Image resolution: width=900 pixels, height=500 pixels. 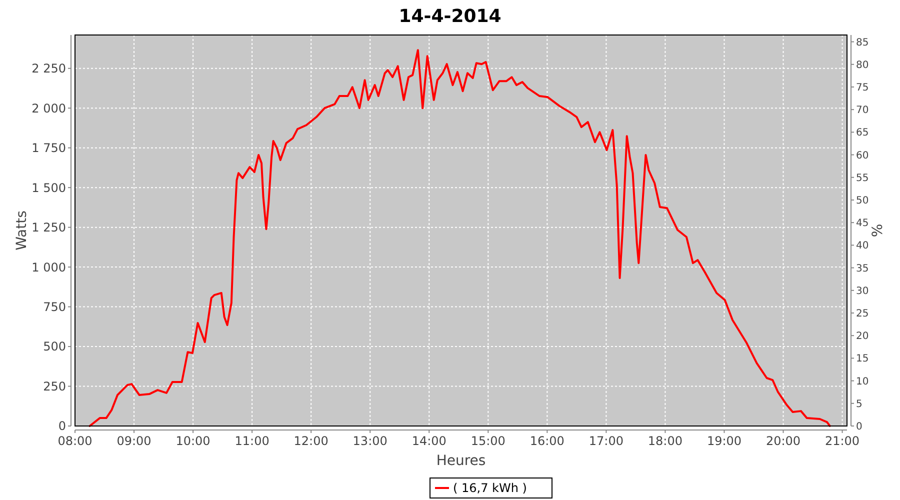 What do you see at coordinates (450, 16) in the screenshot?
I see `chart-title: 14-4-2014` at bounding box center [450, 16].